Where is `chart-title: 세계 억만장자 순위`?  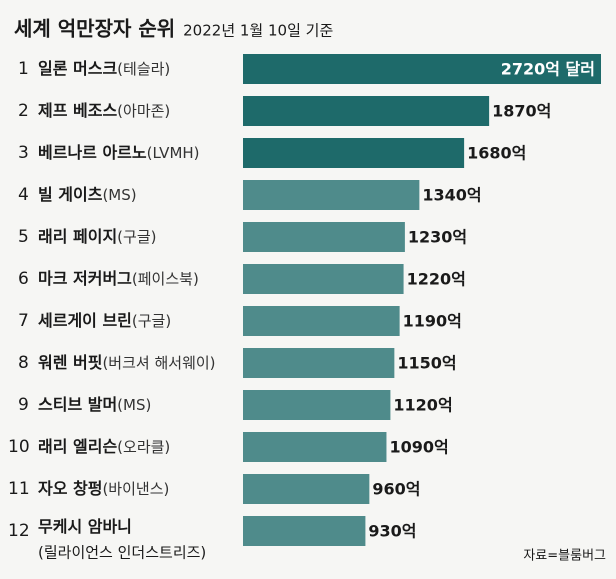 chart-title: 세계 억만장자 순위 is located at coordinates (94, 29).